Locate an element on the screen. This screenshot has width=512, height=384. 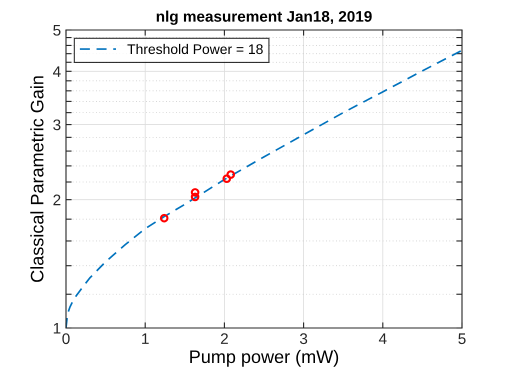
x-tick-label: 3 is located at coordinates (304, 338).